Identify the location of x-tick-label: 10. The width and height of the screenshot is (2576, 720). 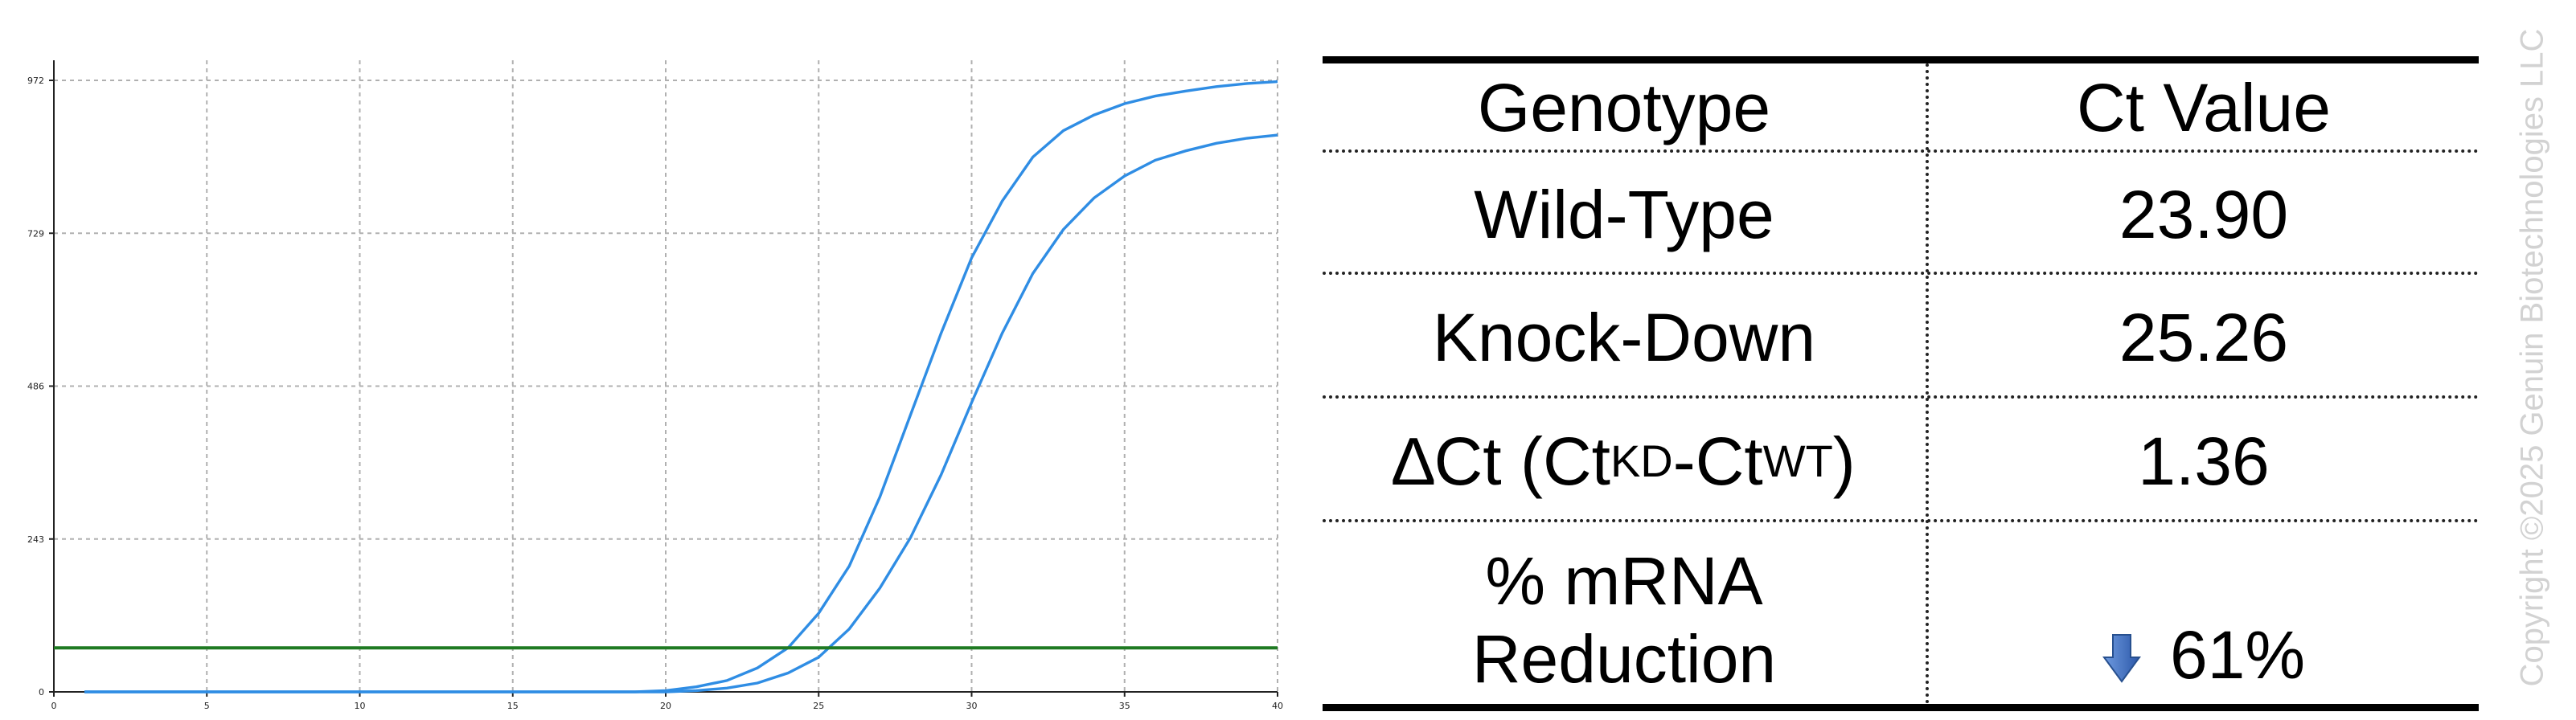
(360, 706).